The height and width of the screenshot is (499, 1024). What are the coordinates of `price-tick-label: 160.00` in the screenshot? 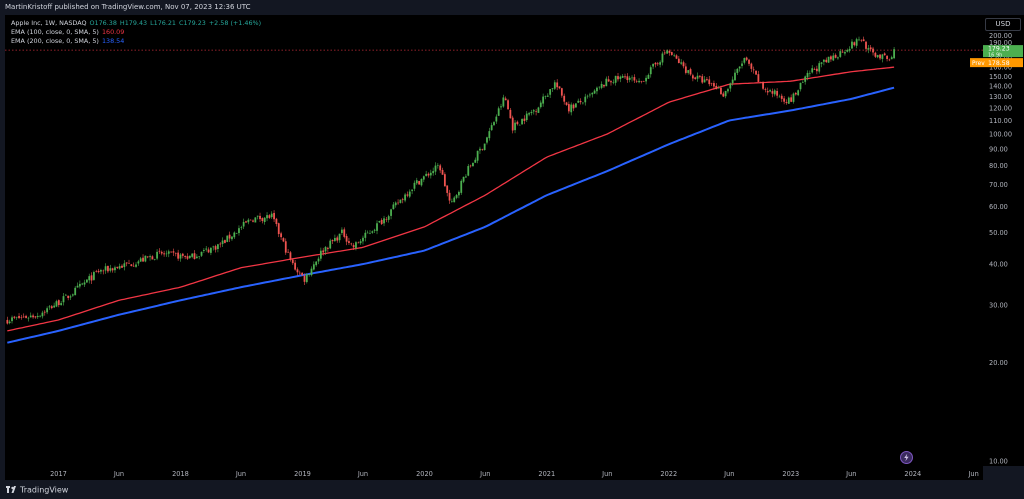 It's located at (1000, 68).